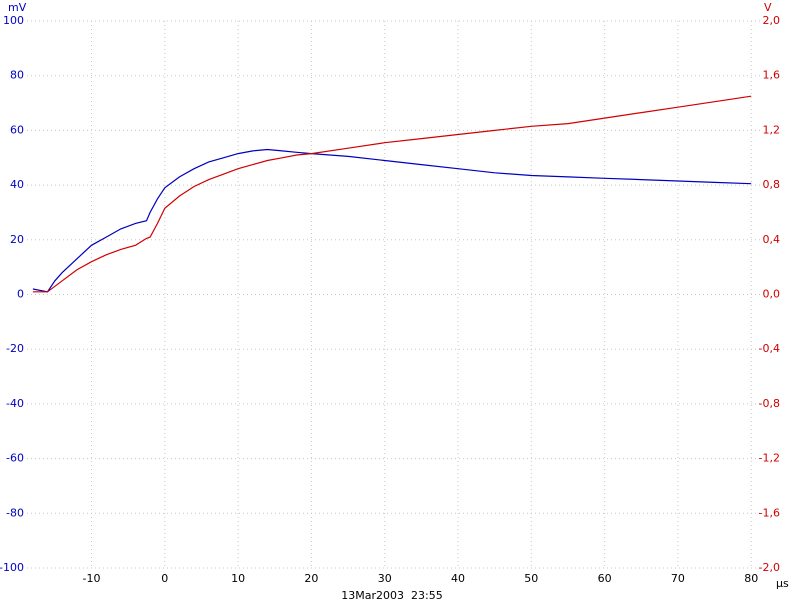  I want to click on x-tick-label: 60, so click(605, 578).